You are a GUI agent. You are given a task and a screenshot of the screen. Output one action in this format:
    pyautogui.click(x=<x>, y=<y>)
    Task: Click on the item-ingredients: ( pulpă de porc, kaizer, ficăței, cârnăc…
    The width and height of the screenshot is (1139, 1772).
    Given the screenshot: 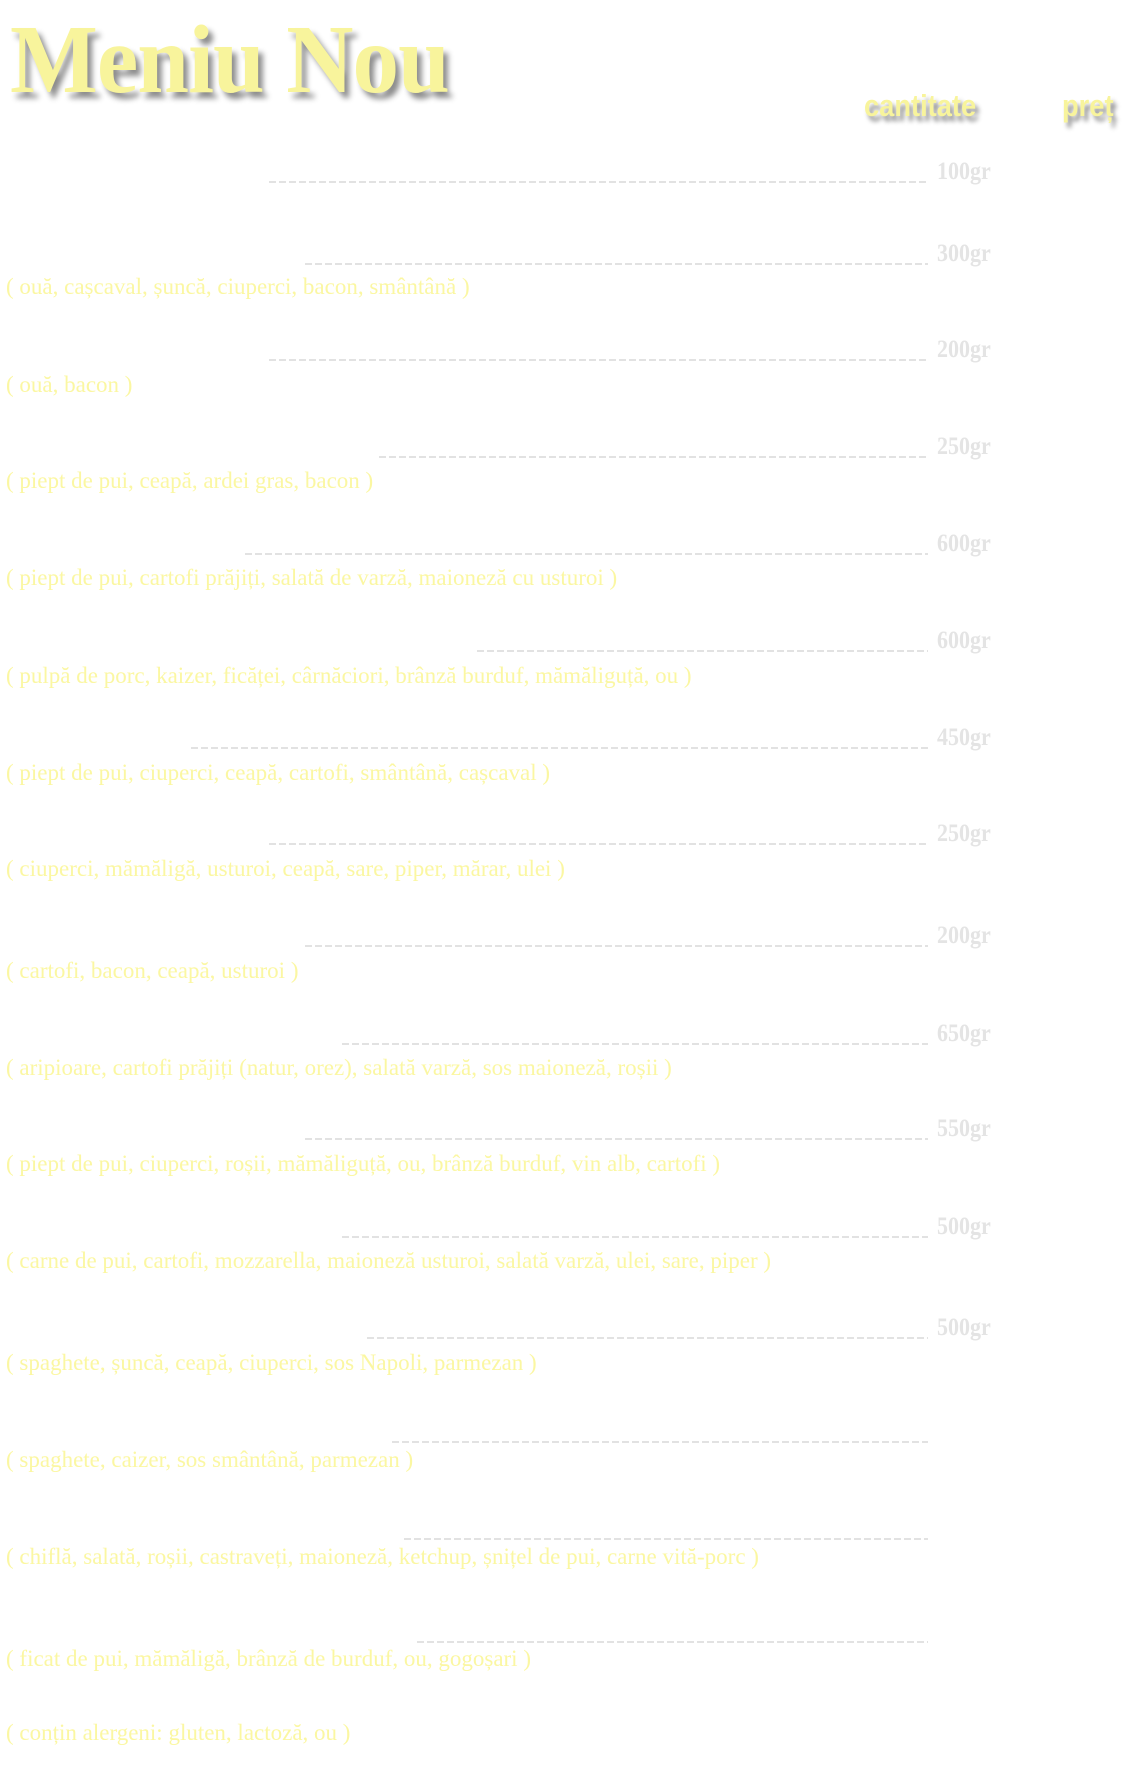 What is the action you would take?
    pyautogui.click(x=349, y=675)
    